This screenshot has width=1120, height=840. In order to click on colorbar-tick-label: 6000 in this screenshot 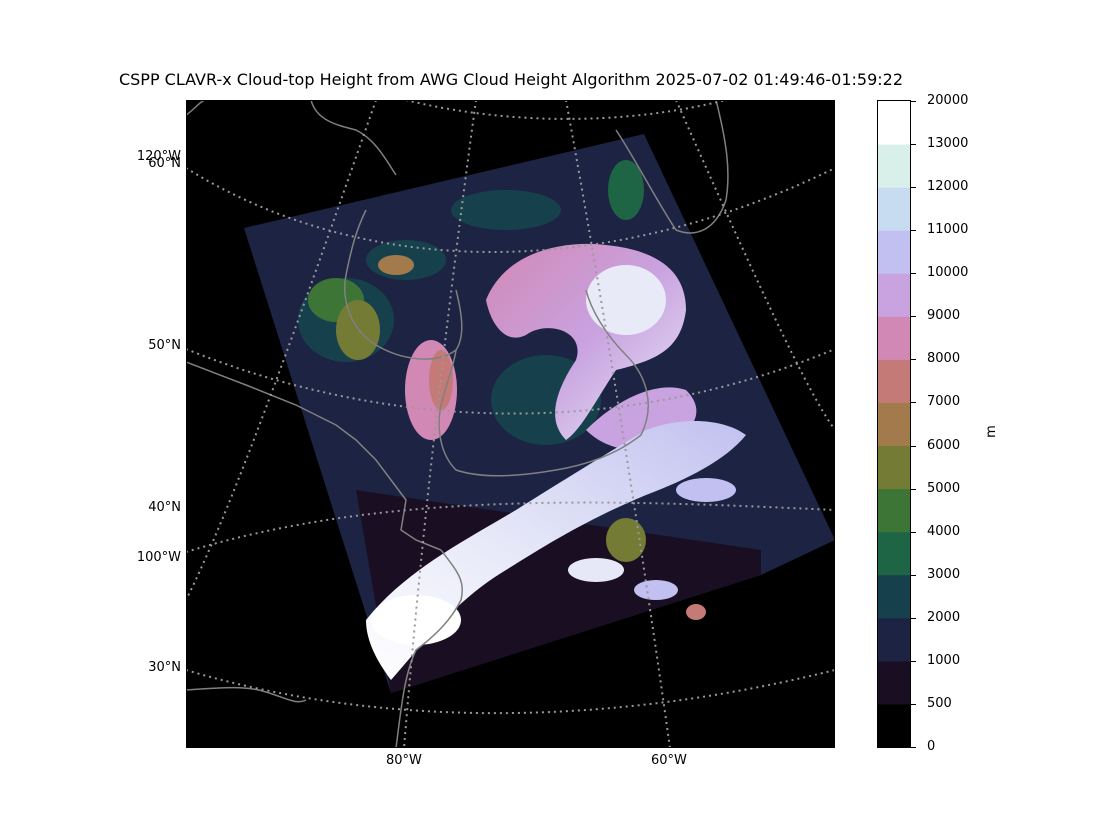, I will do `click(944, 445)`.